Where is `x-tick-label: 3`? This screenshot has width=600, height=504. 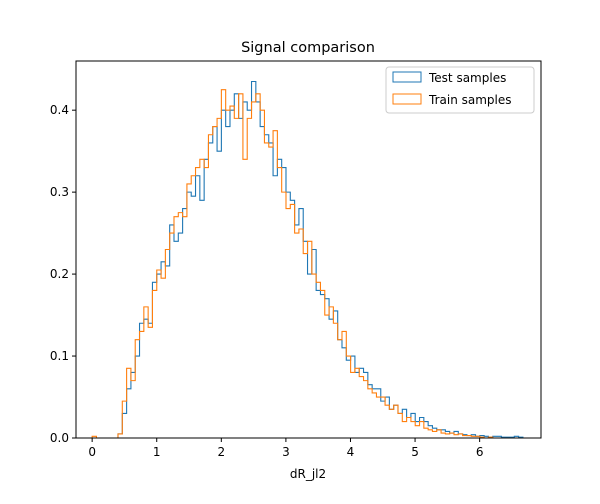 x-tick-label: 3 is located at coordinates (286, 452).